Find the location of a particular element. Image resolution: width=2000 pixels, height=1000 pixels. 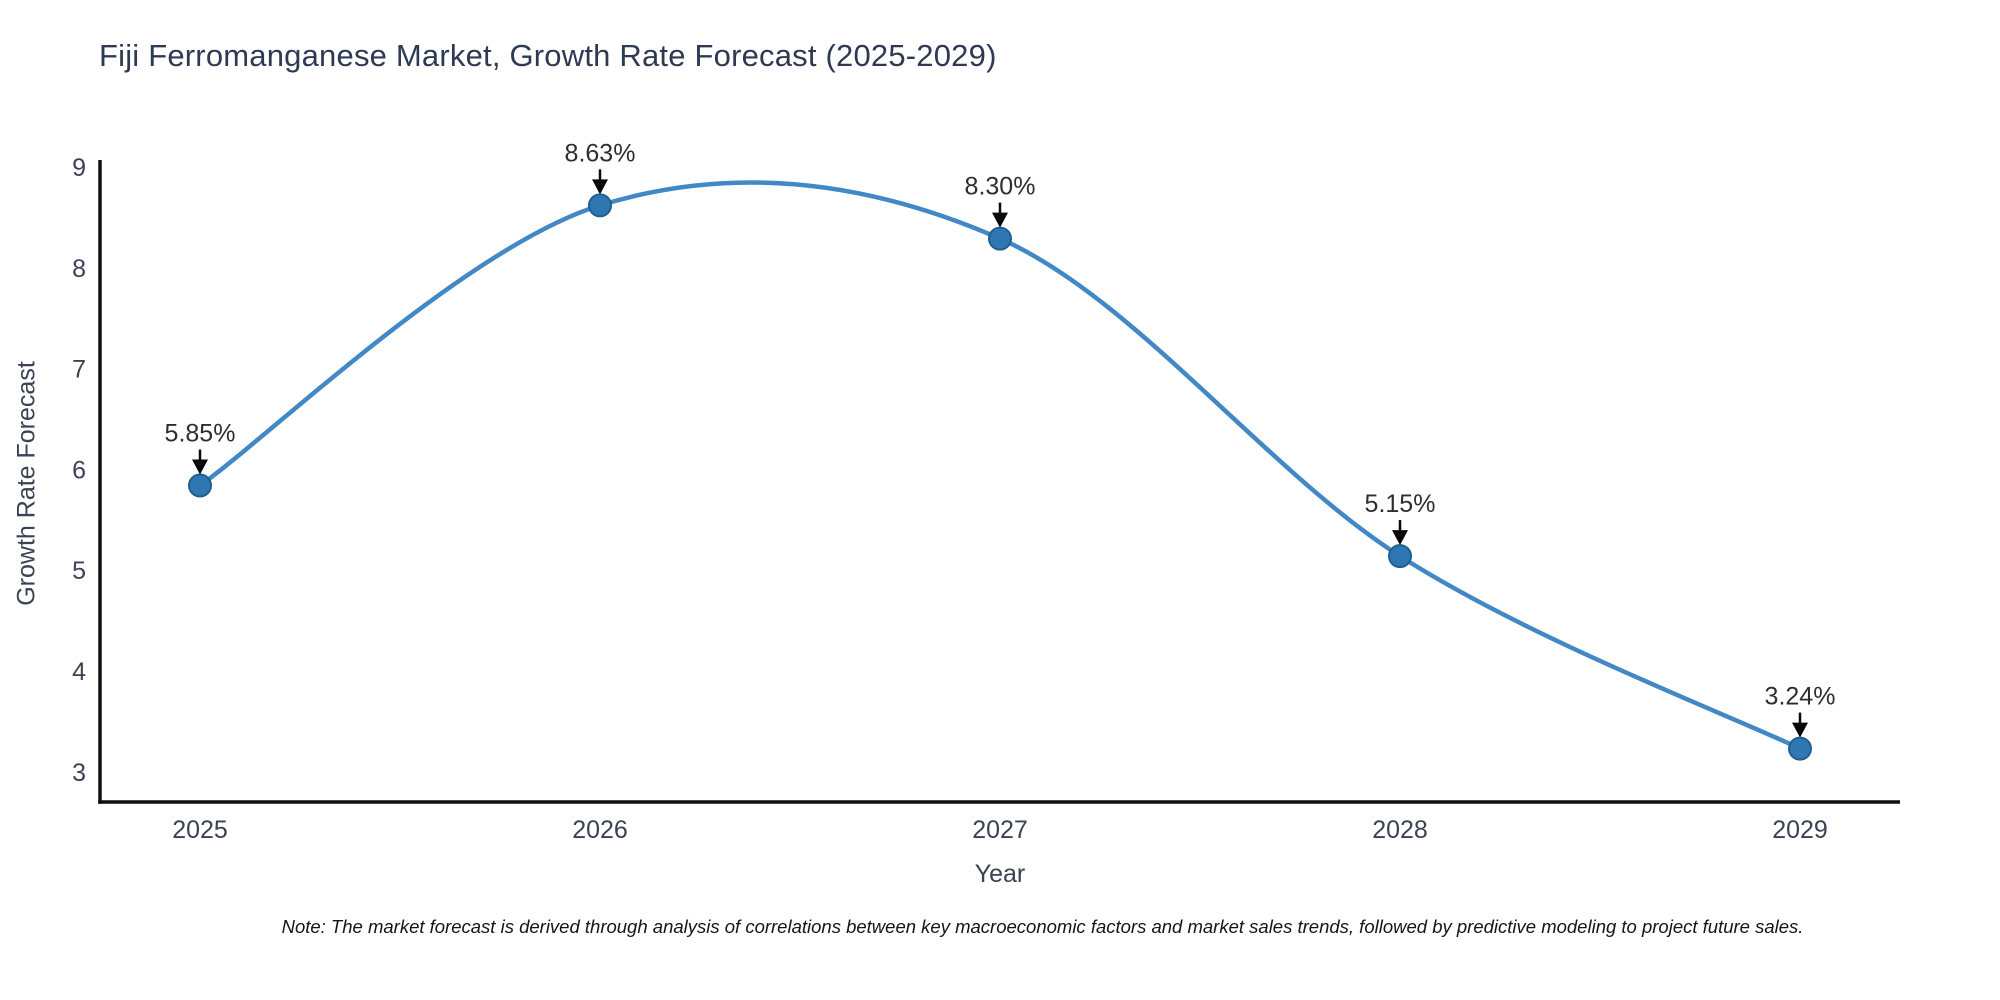

x-tick-label: 2025 is located at coordinates (200, 830).